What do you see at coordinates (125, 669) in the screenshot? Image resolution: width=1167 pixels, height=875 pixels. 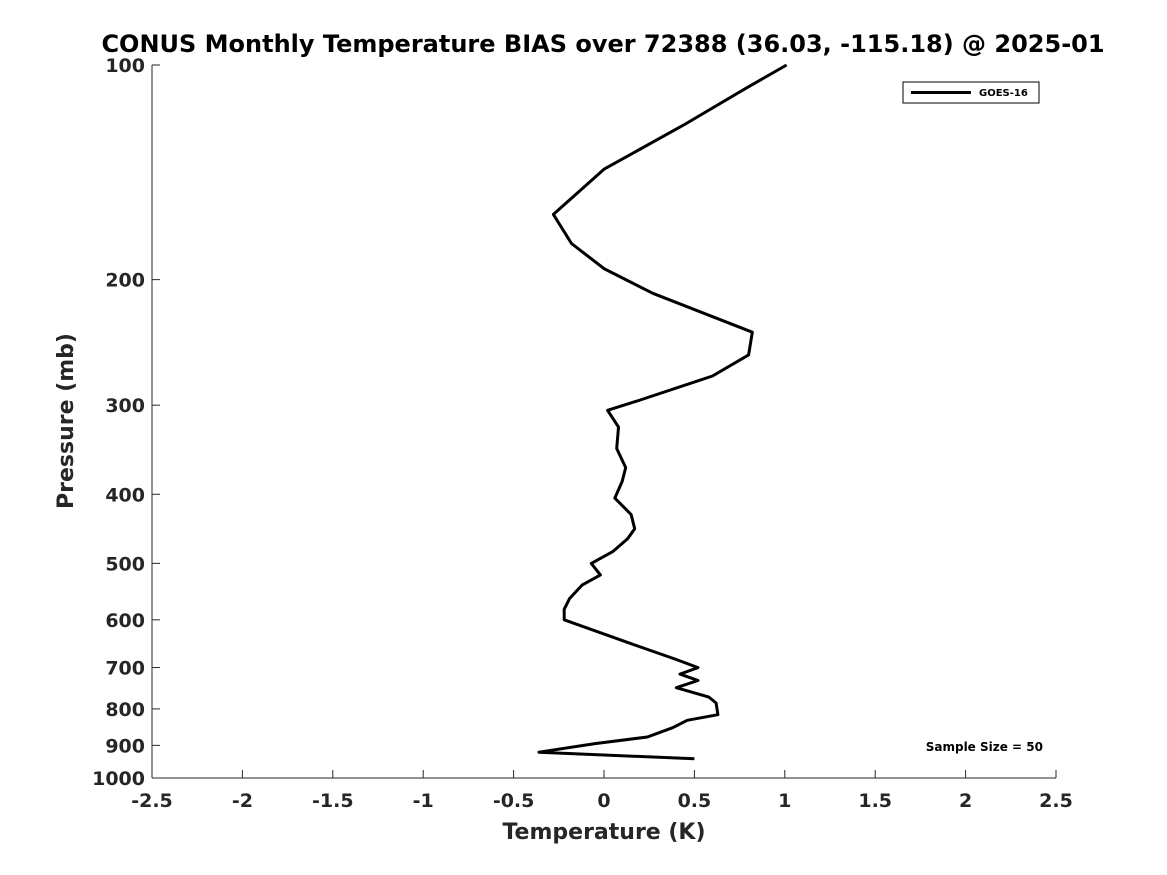 I see `y-tick-label: 700` at bounding box center [125, 669].